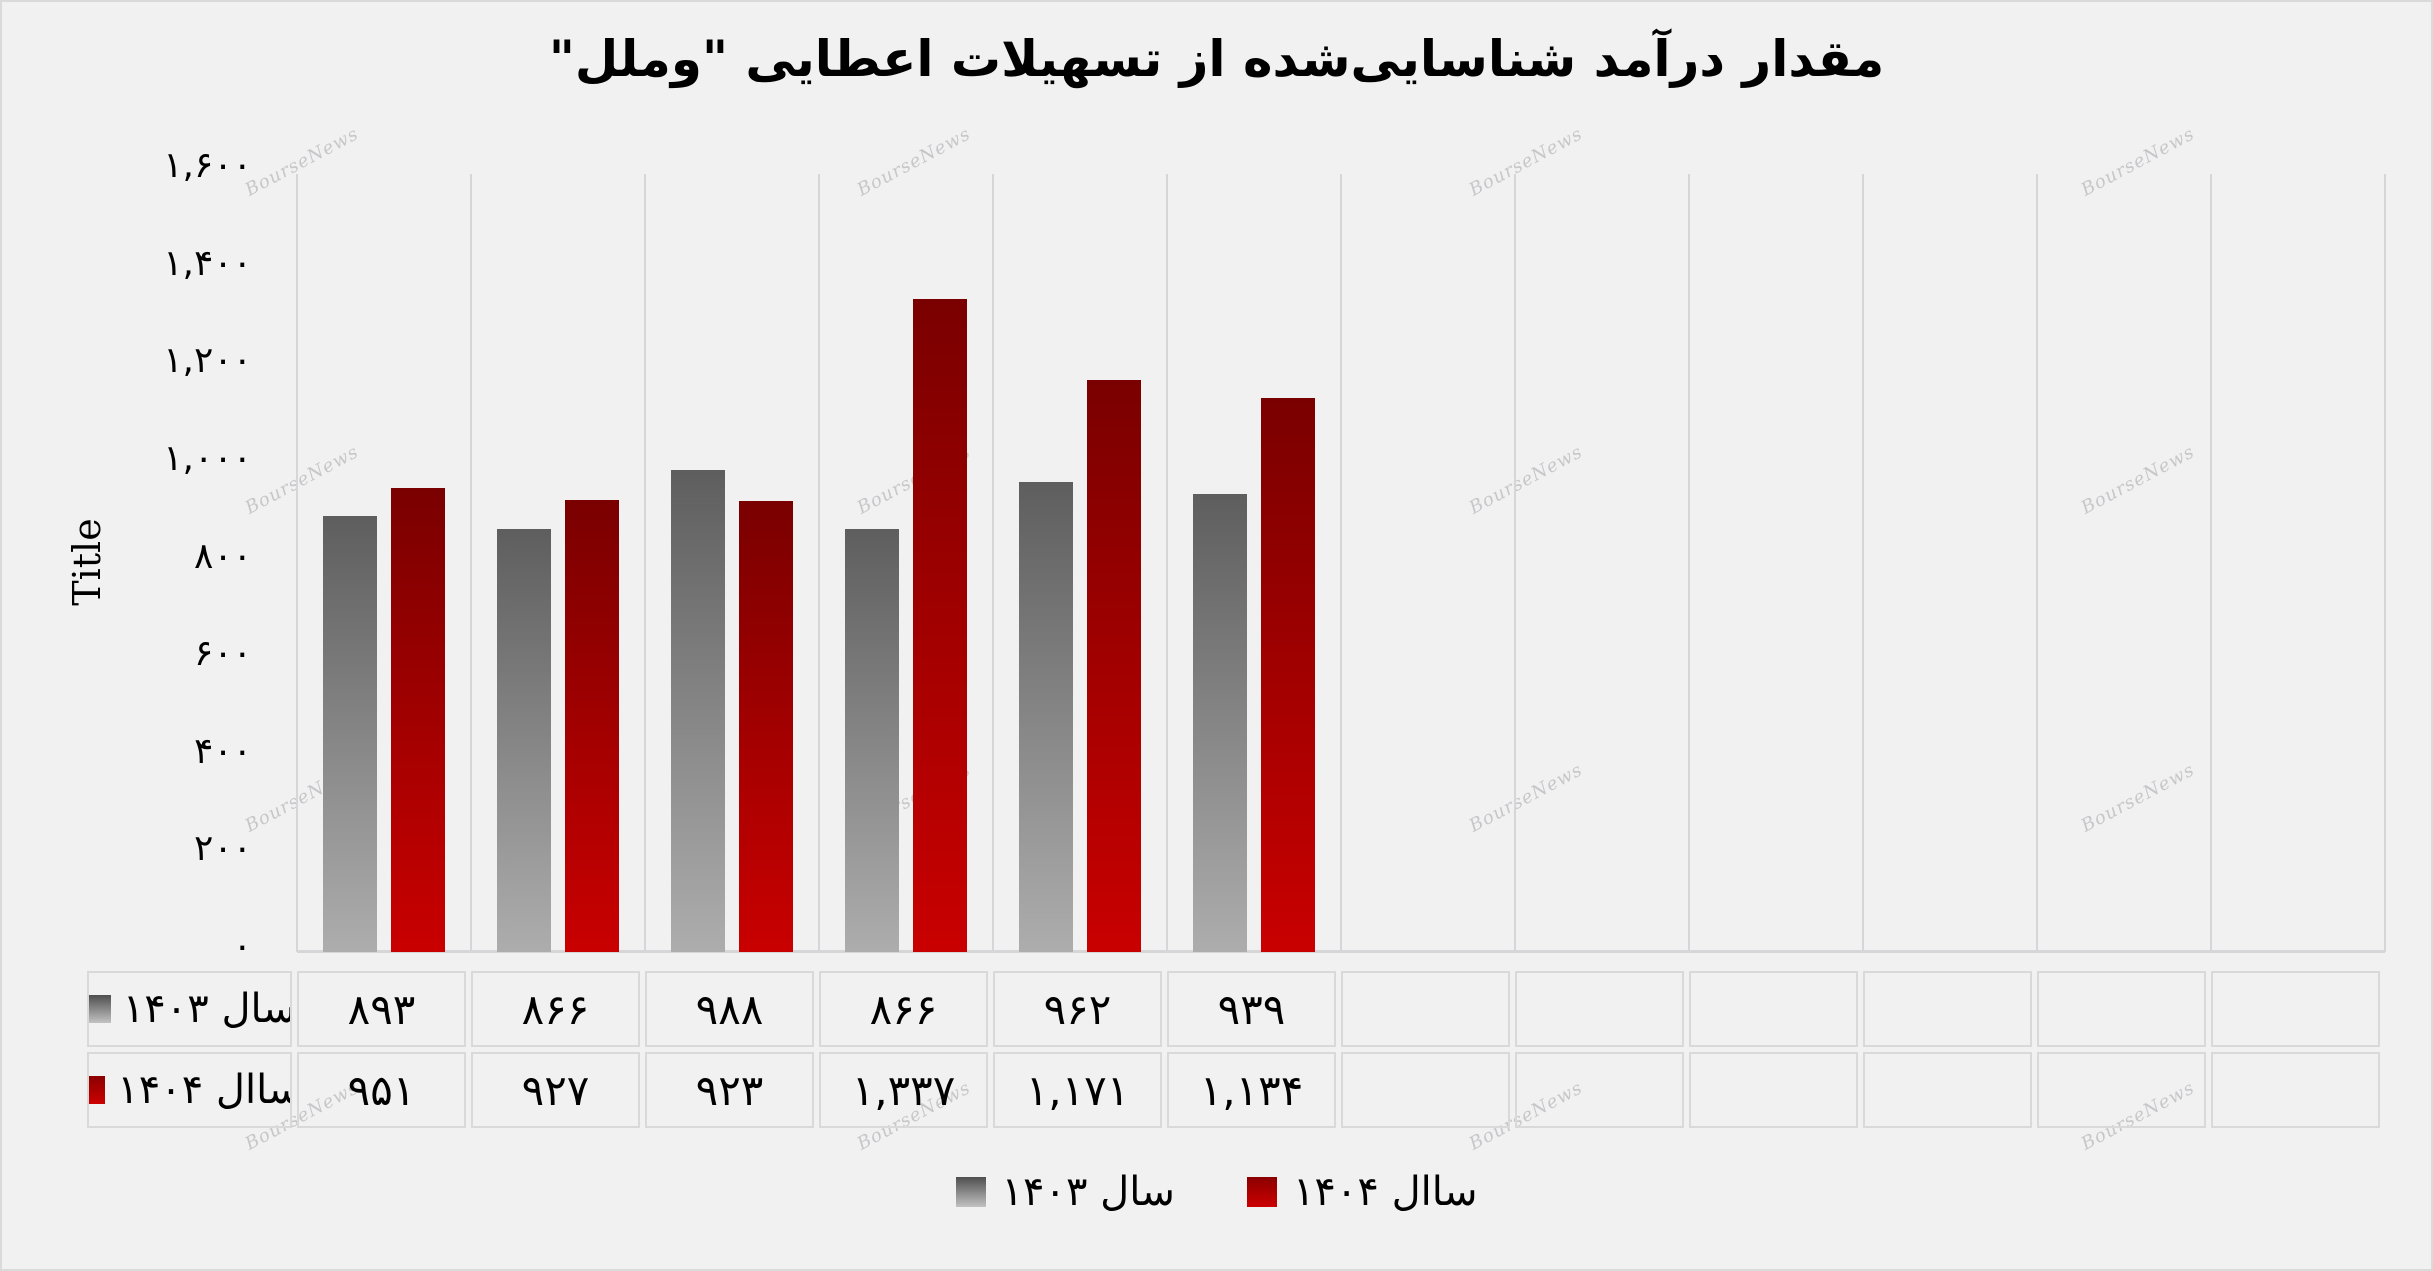 The width and height of the screenshot is (2433, 1271). Describe the element at coordinates (97, 1090) in the screenshot. I see `row-color-swatch-red` at that location.